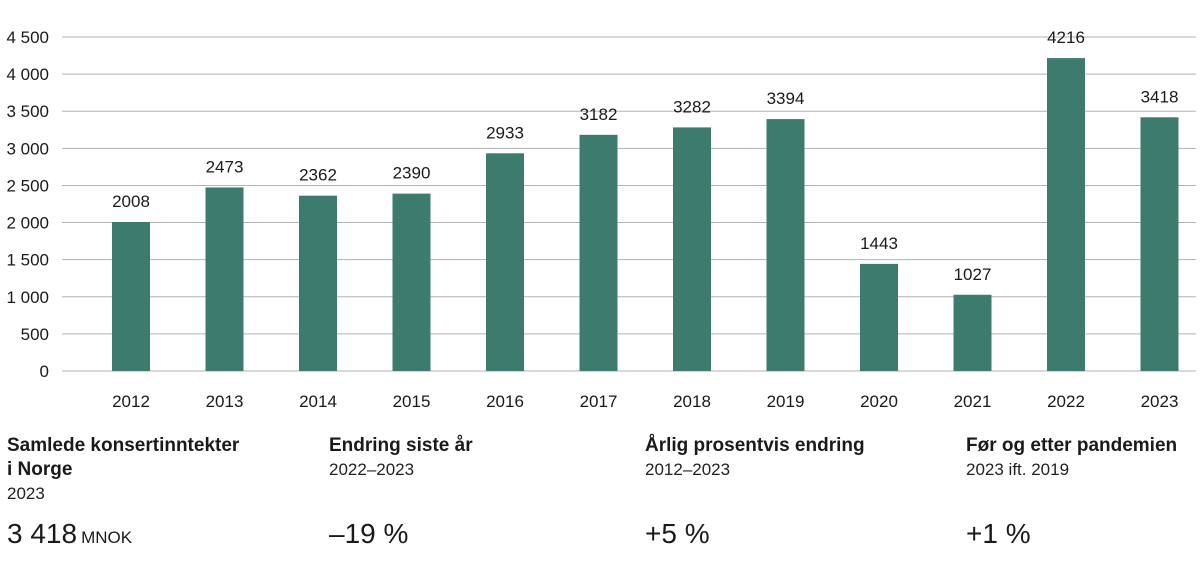 Image resolution: width=1200 pixels, height=568 pixels. I want to click on y-tick-label: 4 500, so click(27, 37).